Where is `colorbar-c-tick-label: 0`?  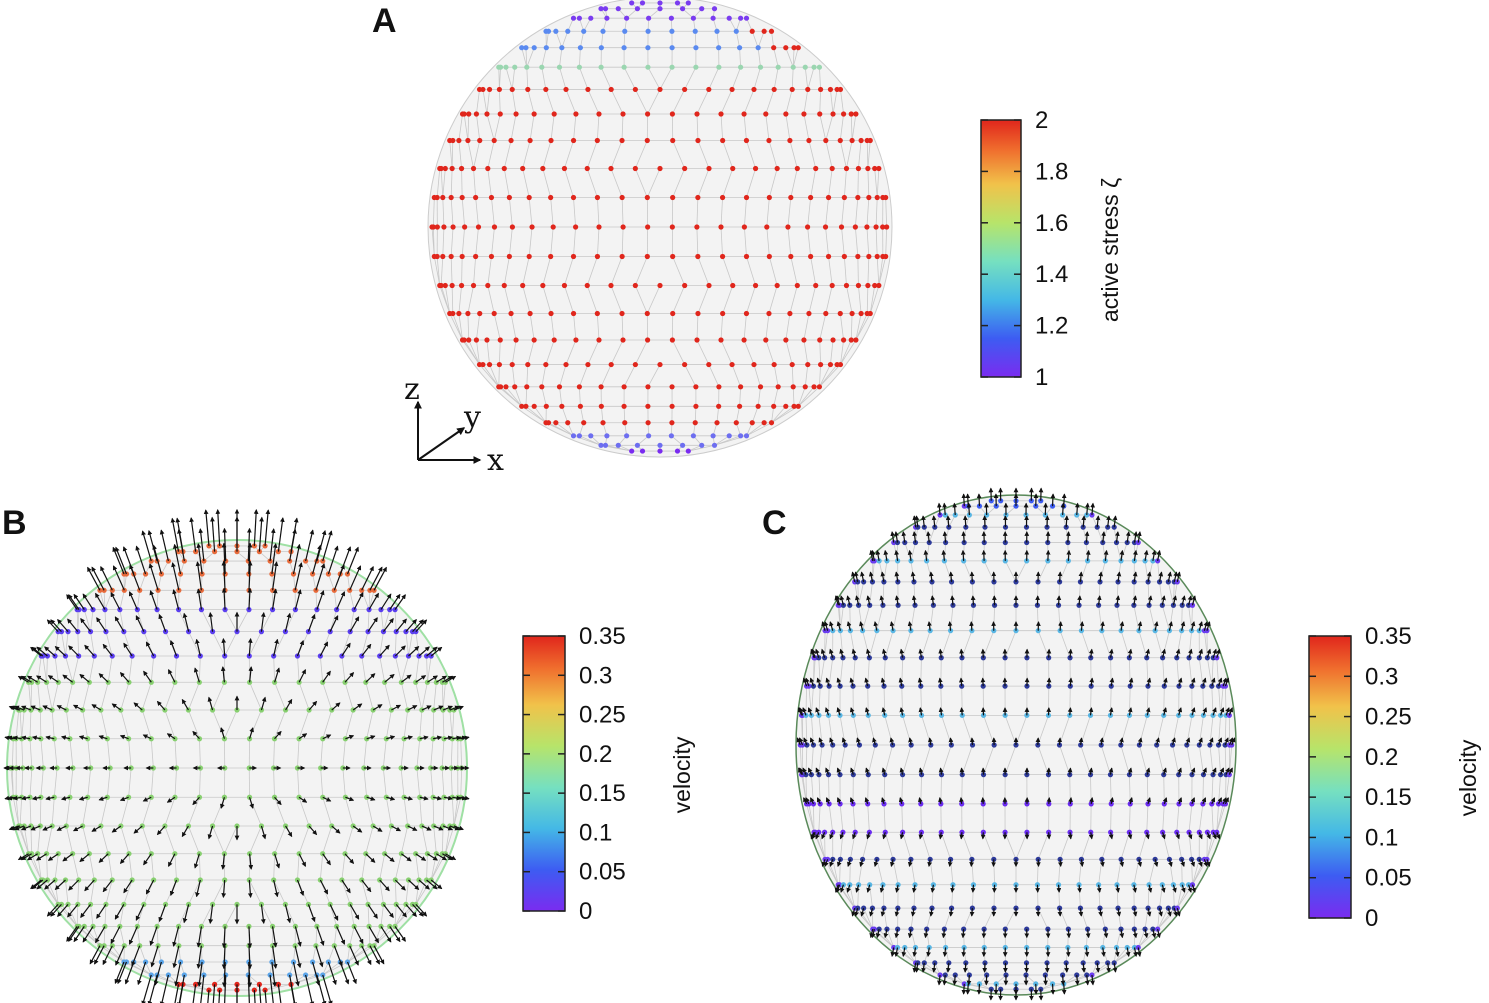
colorbar-c-tick-label: 0 is located at coordinates (1371, 918).